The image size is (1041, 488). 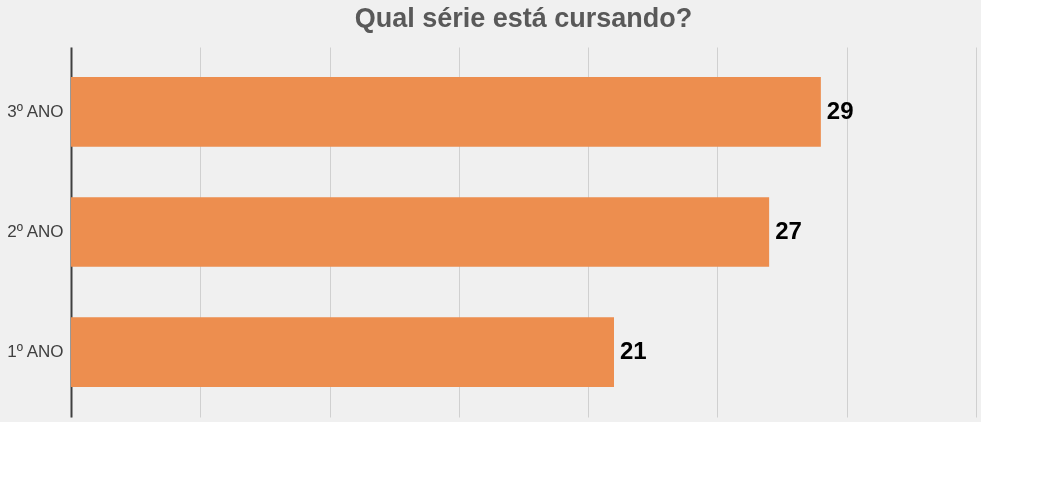 What do you see at coordinates (35, 352) in the screenshot?
I see `y-tick-label: 1º ANO` at bounding box center [35, 352].